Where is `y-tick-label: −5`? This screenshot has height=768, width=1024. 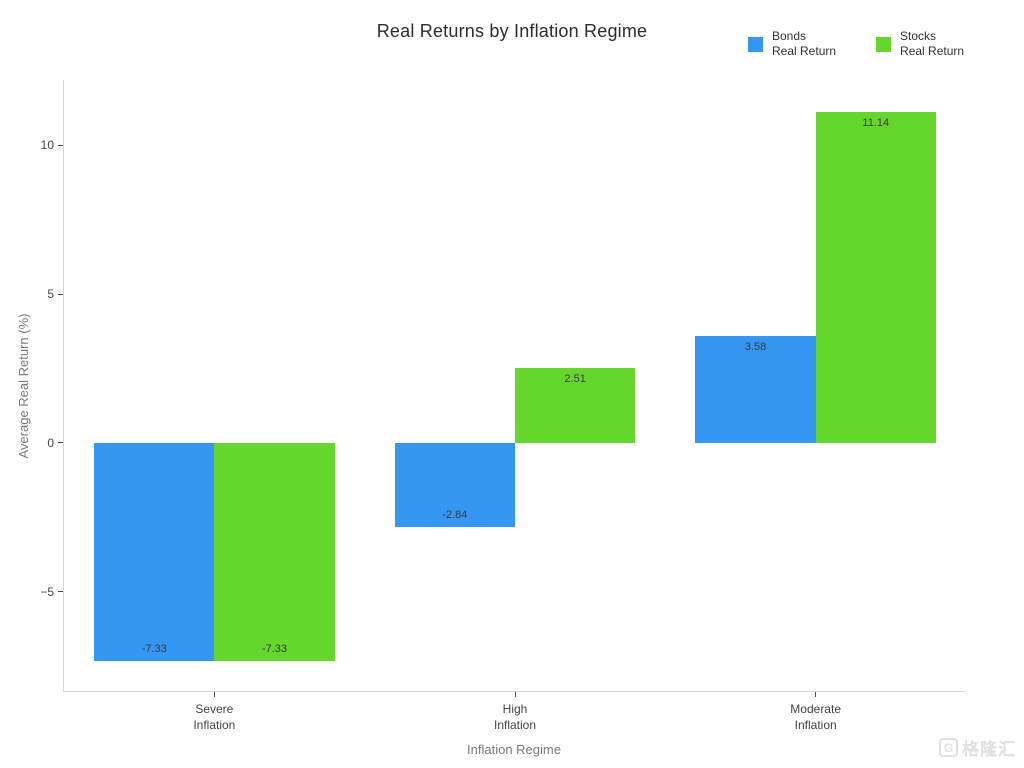 y-tick-label: −5 is located at coordinates (47, 591).